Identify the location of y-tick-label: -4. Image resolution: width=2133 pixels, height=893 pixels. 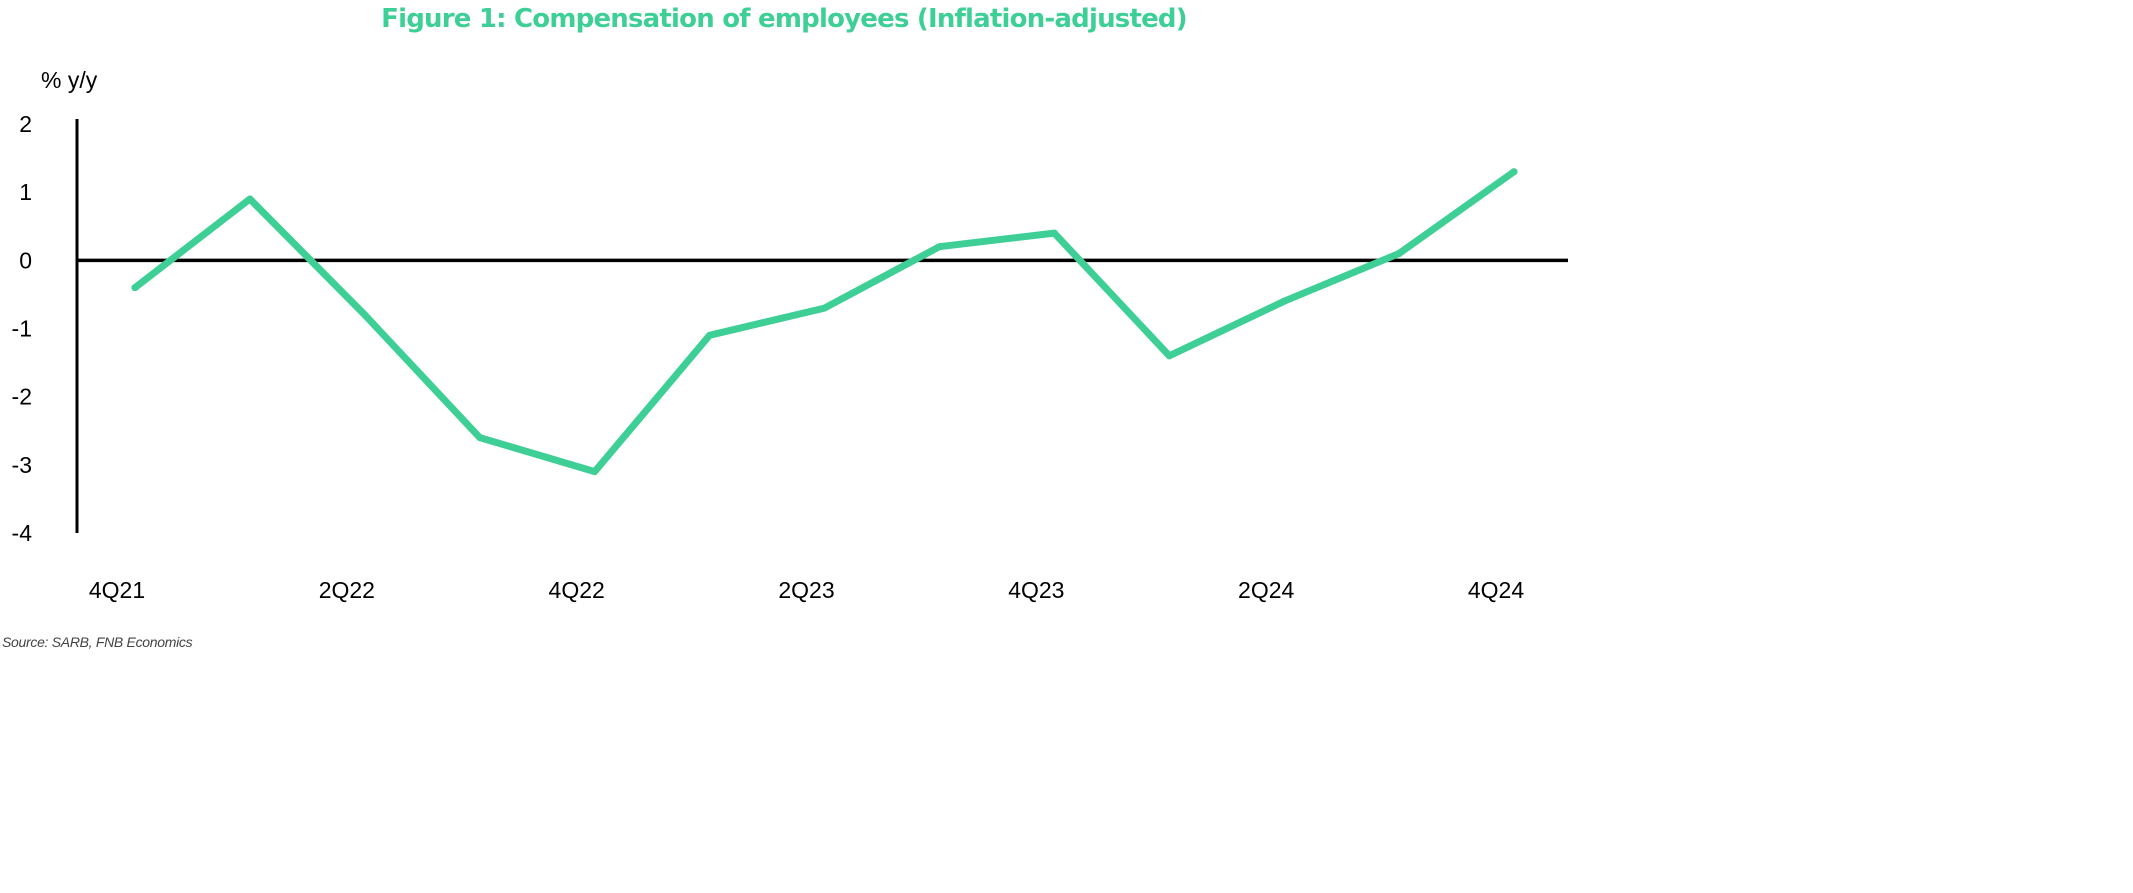
(22, 533).